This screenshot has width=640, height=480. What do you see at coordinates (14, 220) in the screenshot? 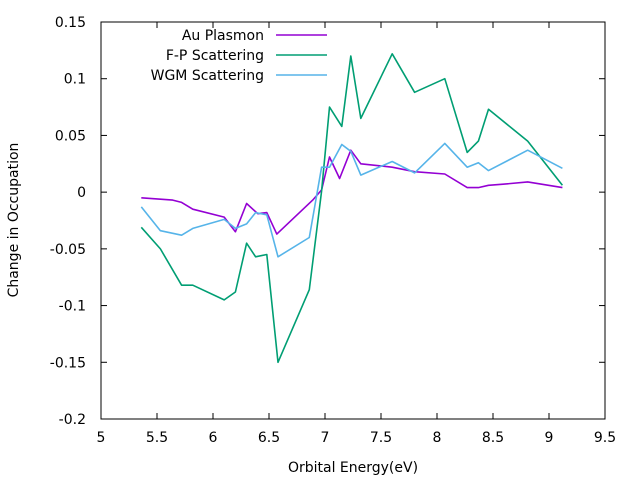
I see `y-axis-label: Change in Occupation` at bounding box center [14, 220].